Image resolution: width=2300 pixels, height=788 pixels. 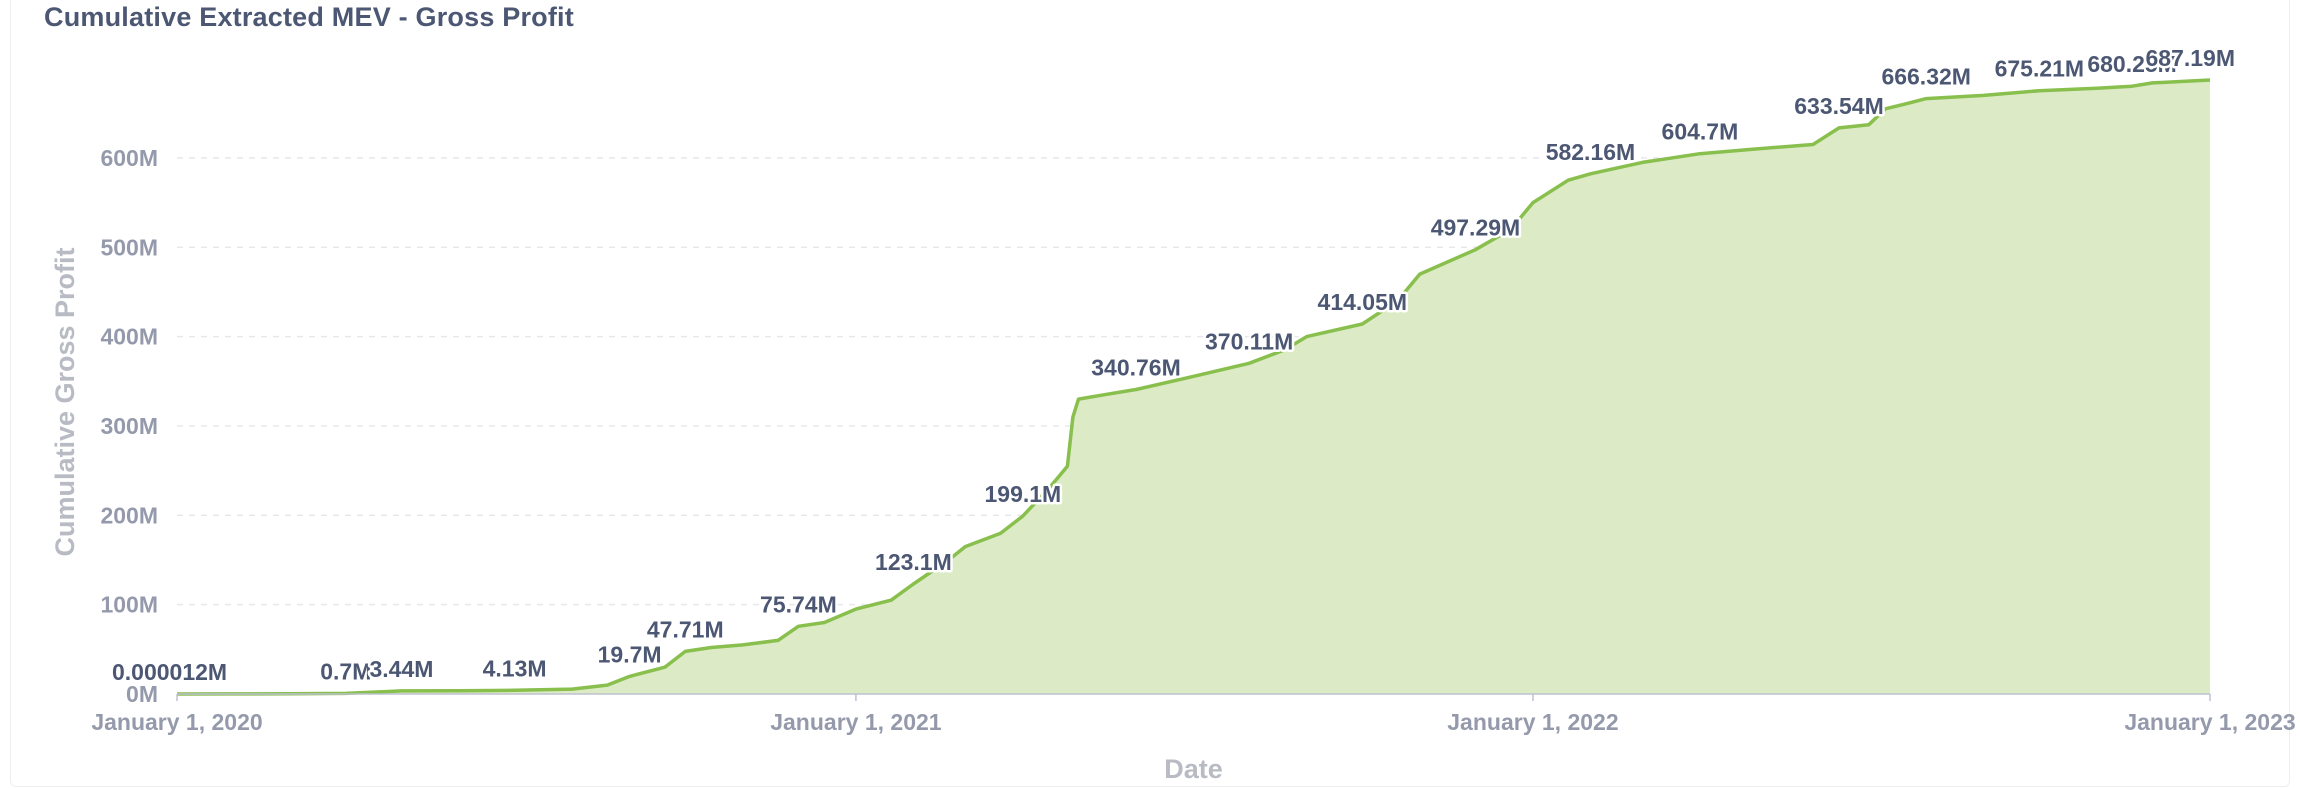 I want to click on y-tick-label: 0M, so click(x=142, y=694).